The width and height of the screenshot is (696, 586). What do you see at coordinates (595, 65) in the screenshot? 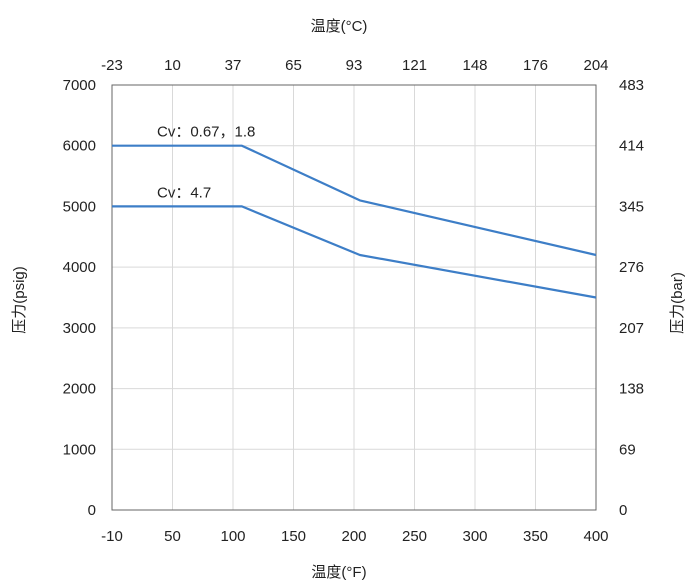
I see `x2-tick-label: 204` at bounding box center [595, 65].